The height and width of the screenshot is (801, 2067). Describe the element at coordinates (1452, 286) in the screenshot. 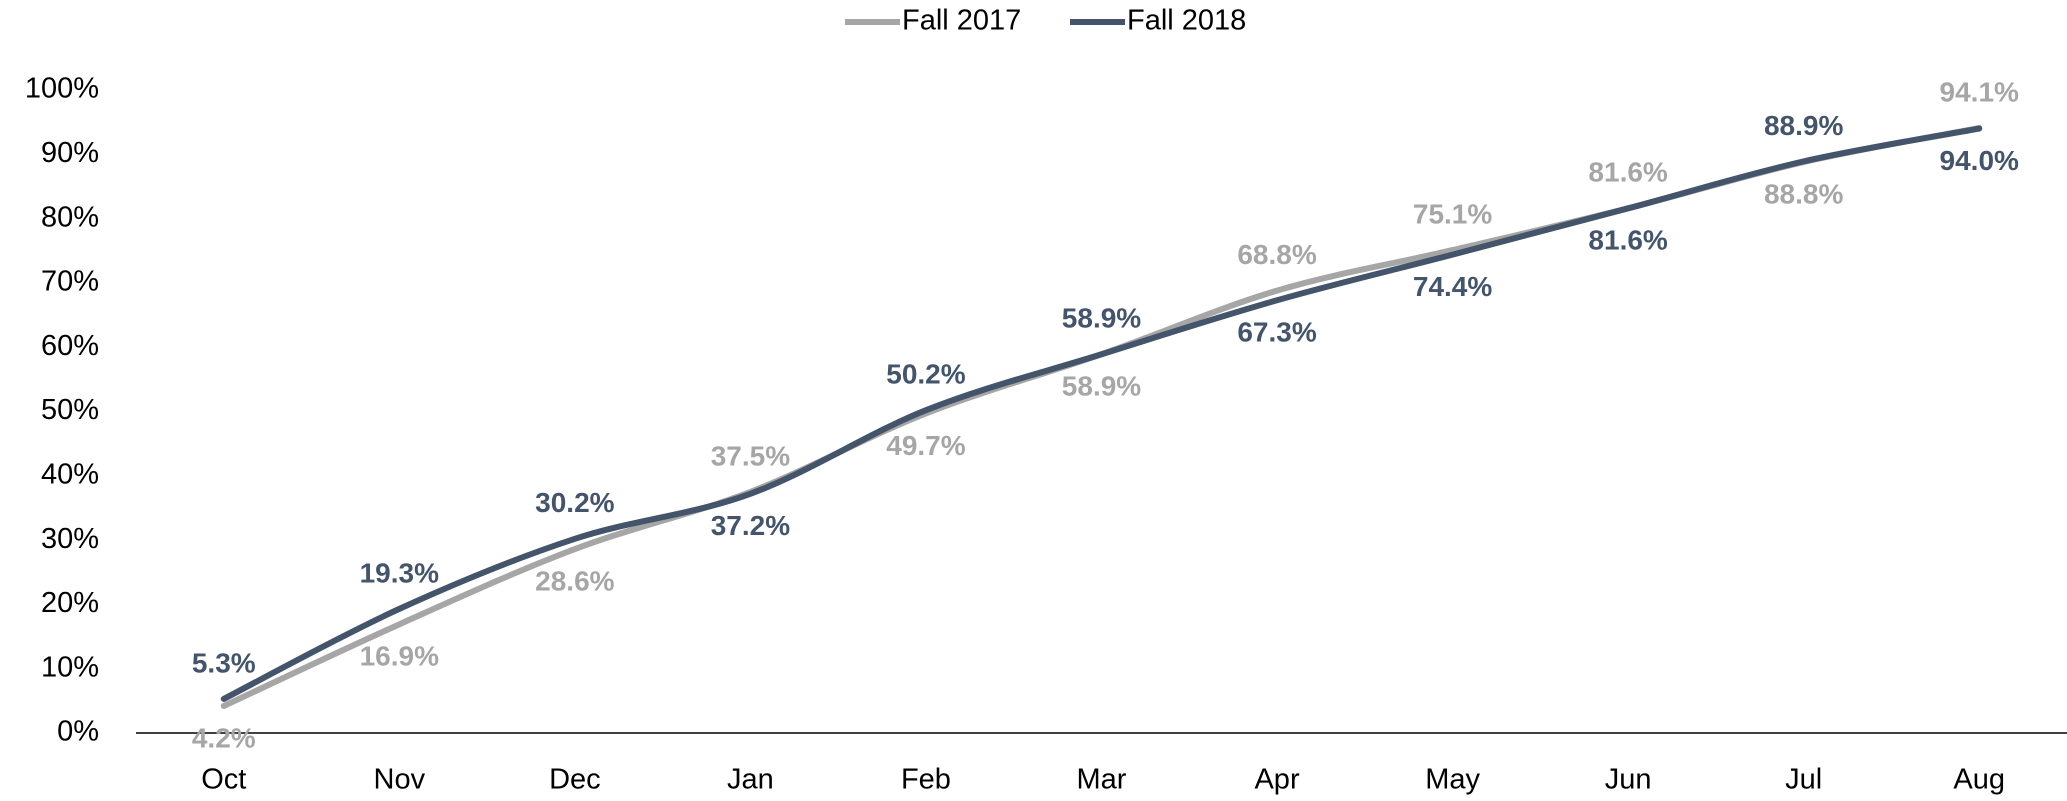

I see `data-label: 74.4%` at that location.